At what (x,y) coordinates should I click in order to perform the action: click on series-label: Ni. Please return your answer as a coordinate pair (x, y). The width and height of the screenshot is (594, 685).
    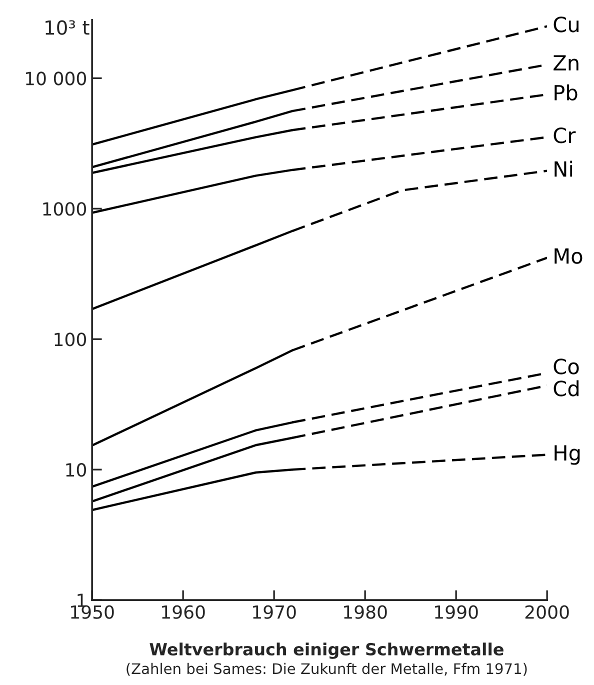
    Looking at the image, I should click on (563, 168).